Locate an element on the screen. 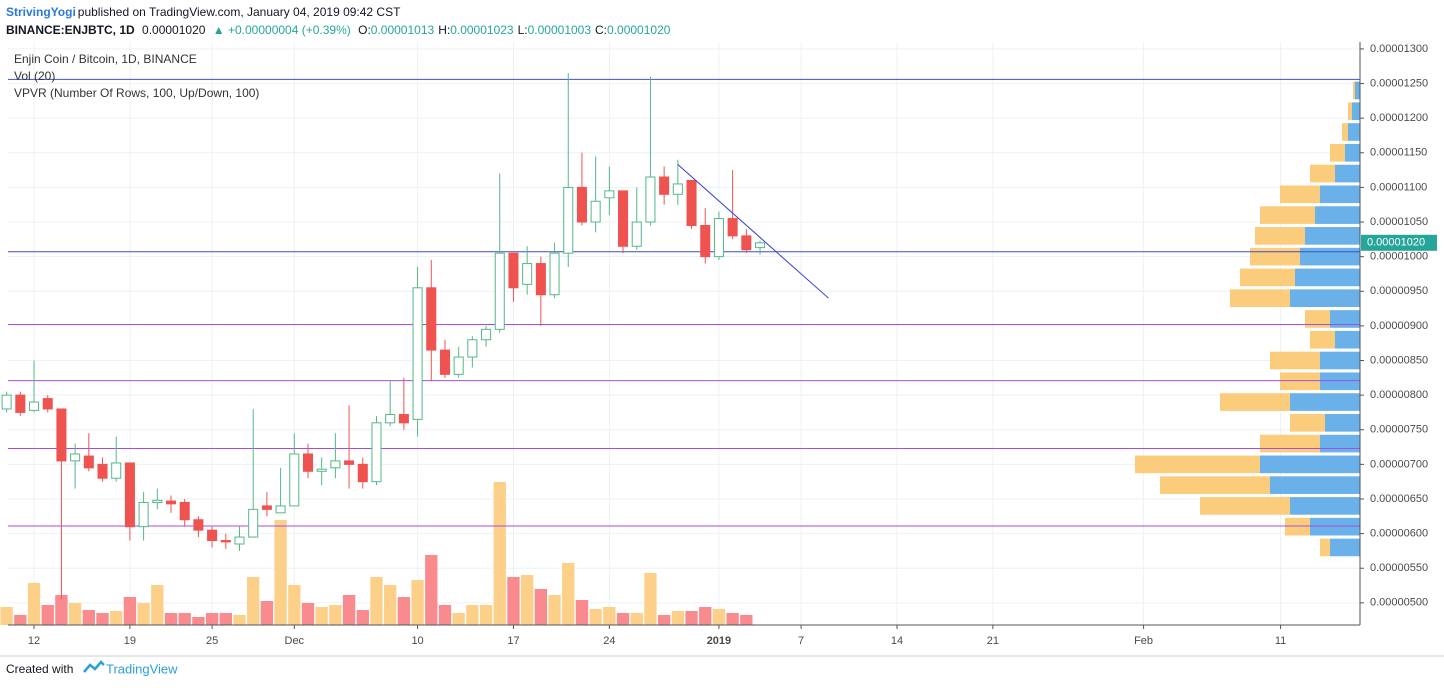 The image size is (1444, 688). y-tick-label: 0.00001000 is located at coordinates (1399, 257).